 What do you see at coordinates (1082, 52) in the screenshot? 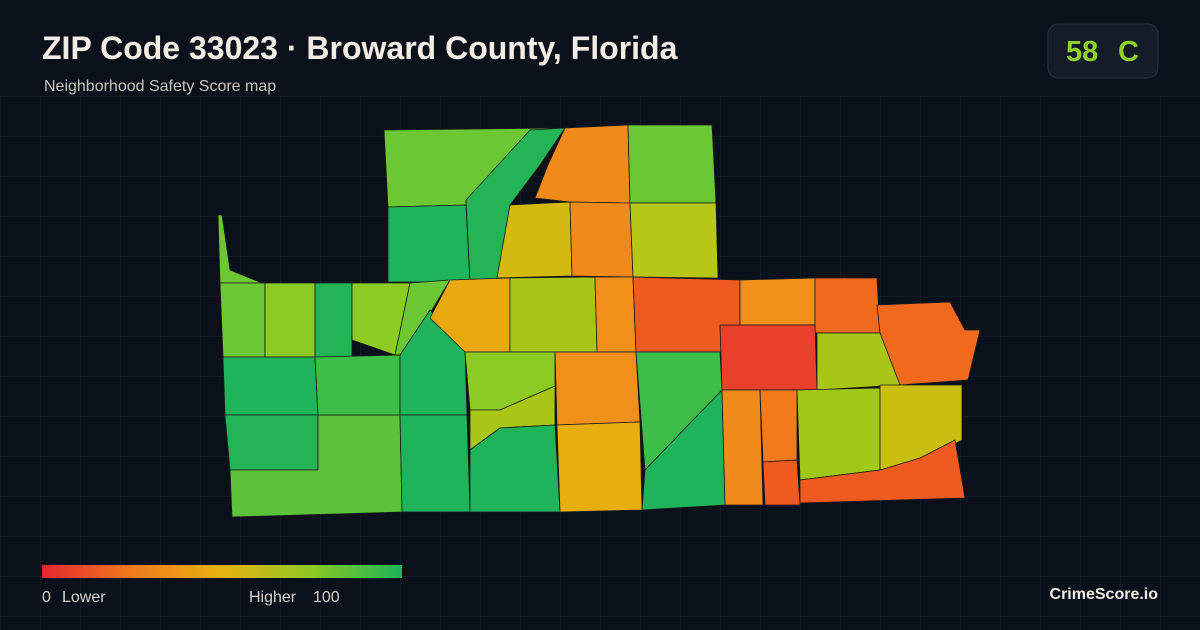
I see `score-value: 58` at bounding box center [1082, 52].